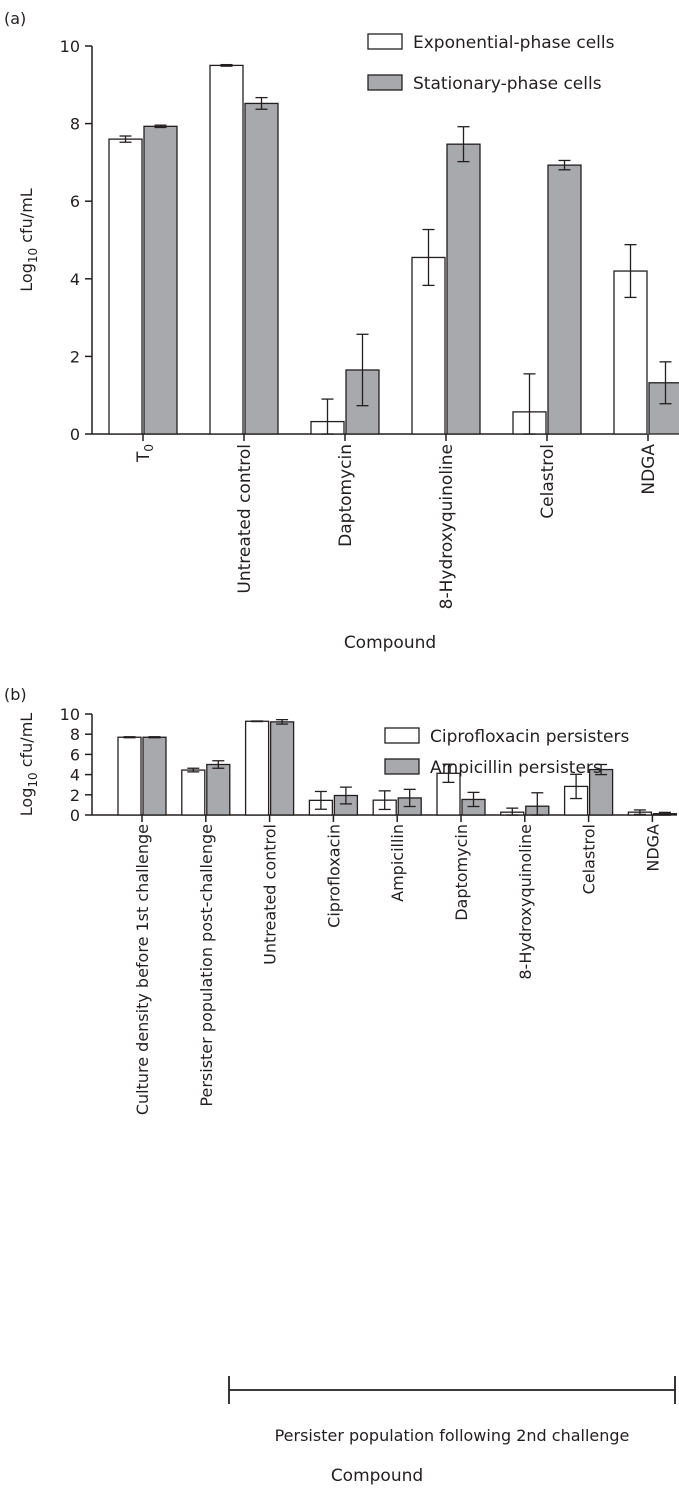  I want to click on x-tick-label: Persister population post-challenge, so click(206, 965).